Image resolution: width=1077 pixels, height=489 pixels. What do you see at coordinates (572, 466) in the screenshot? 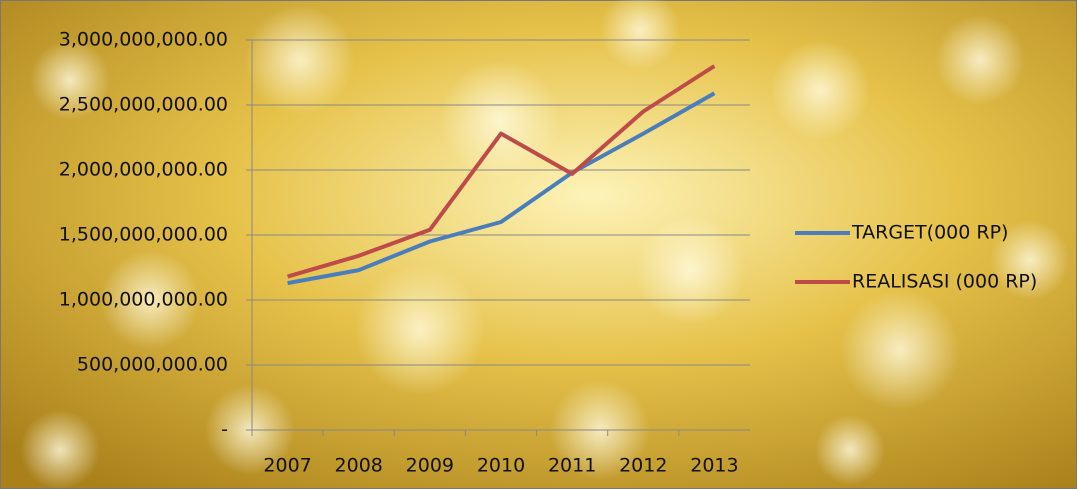
I see `x-tick-label: 2011` at bounding box center [572, 466].